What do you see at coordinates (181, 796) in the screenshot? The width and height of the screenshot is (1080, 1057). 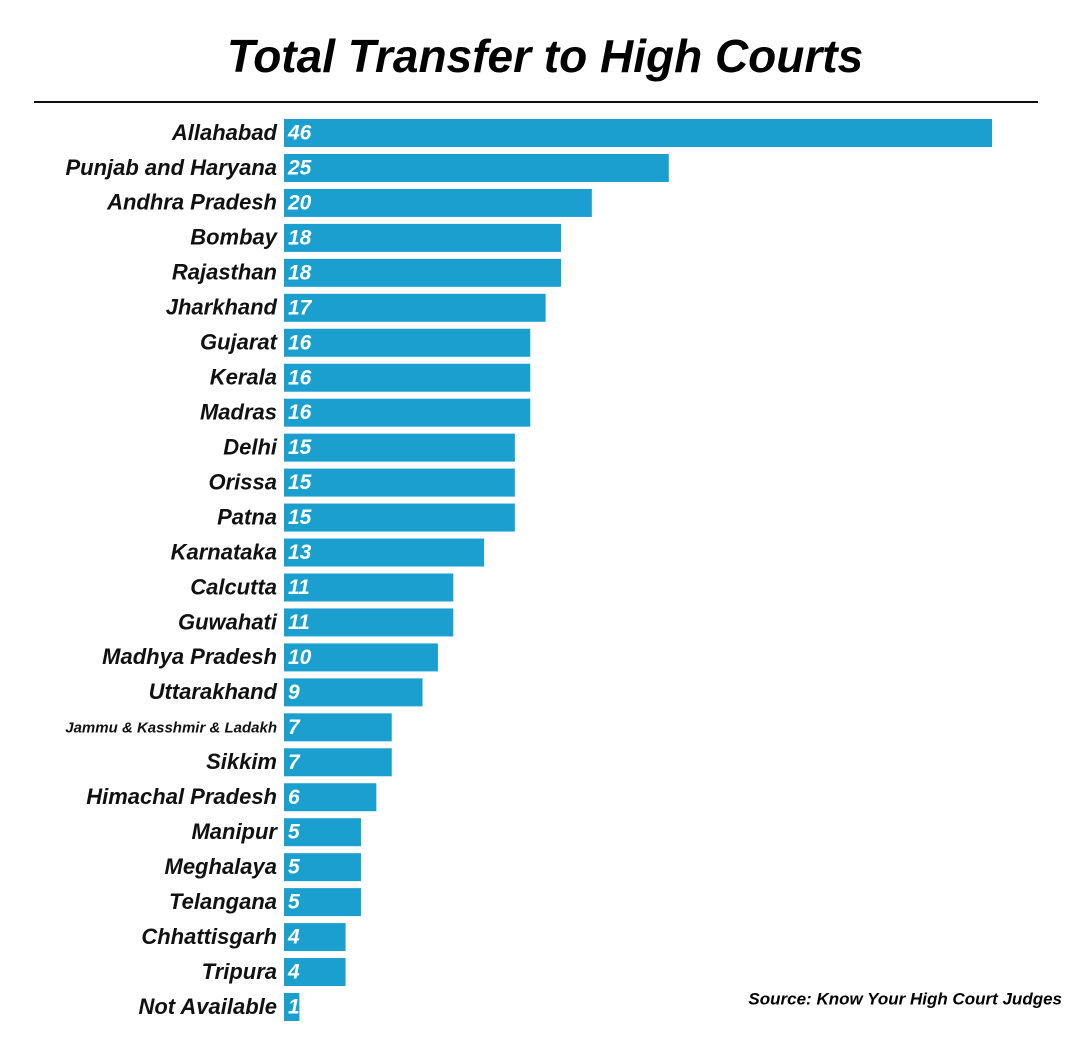 I see `category-label: Himachal Pradesh` at bounding box center [181, 796].